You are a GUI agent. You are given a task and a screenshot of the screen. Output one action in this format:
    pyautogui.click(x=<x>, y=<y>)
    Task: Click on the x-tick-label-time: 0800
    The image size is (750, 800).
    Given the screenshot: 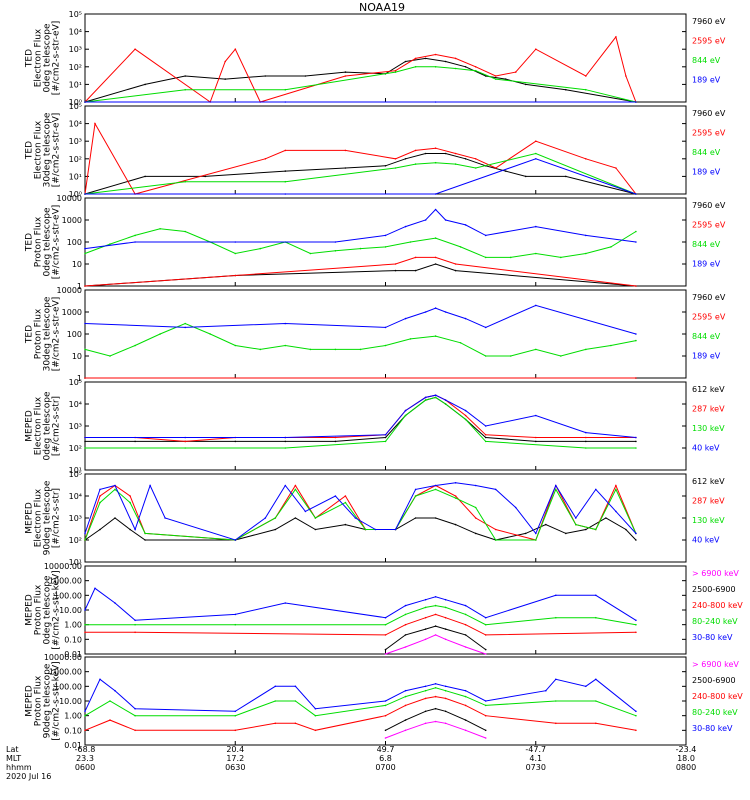 What is the action you would take?
    pyautogui.click(x=686, y=767)
    